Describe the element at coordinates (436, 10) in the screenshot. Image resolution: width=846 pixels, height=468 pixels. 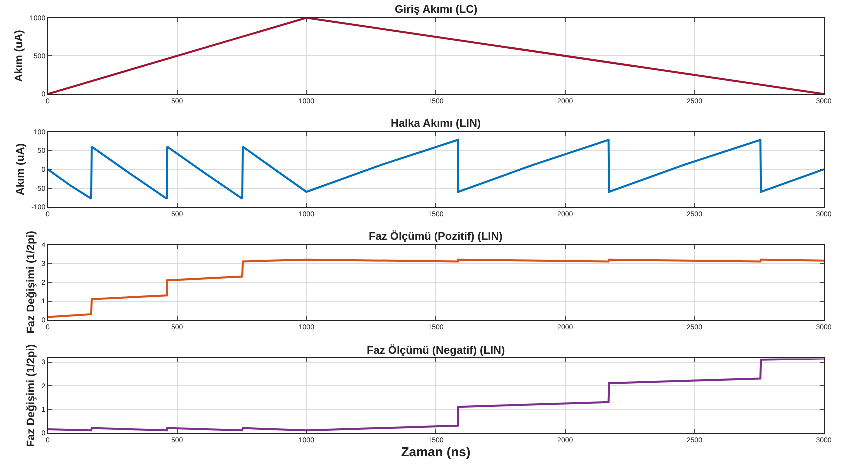
I see `chart-title: Giriş Akımı (LC)` at that location.